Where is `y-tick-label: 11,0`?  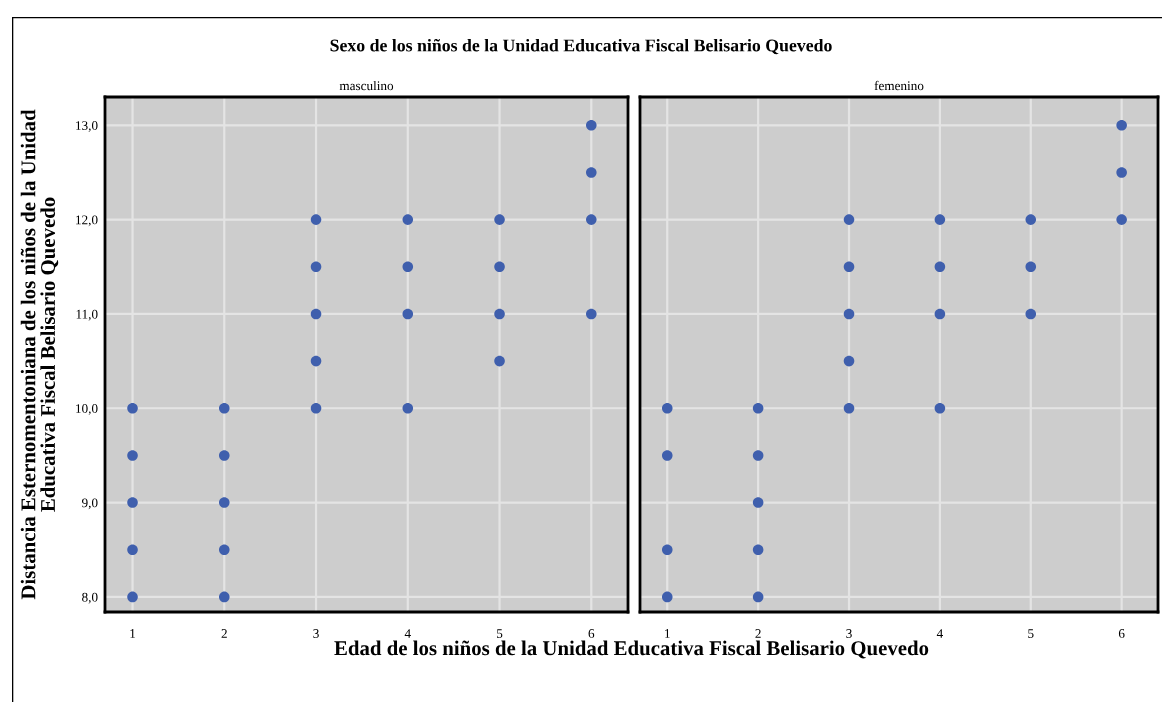 y-tick-label: 11,0 is located at coordinates (87, 315).